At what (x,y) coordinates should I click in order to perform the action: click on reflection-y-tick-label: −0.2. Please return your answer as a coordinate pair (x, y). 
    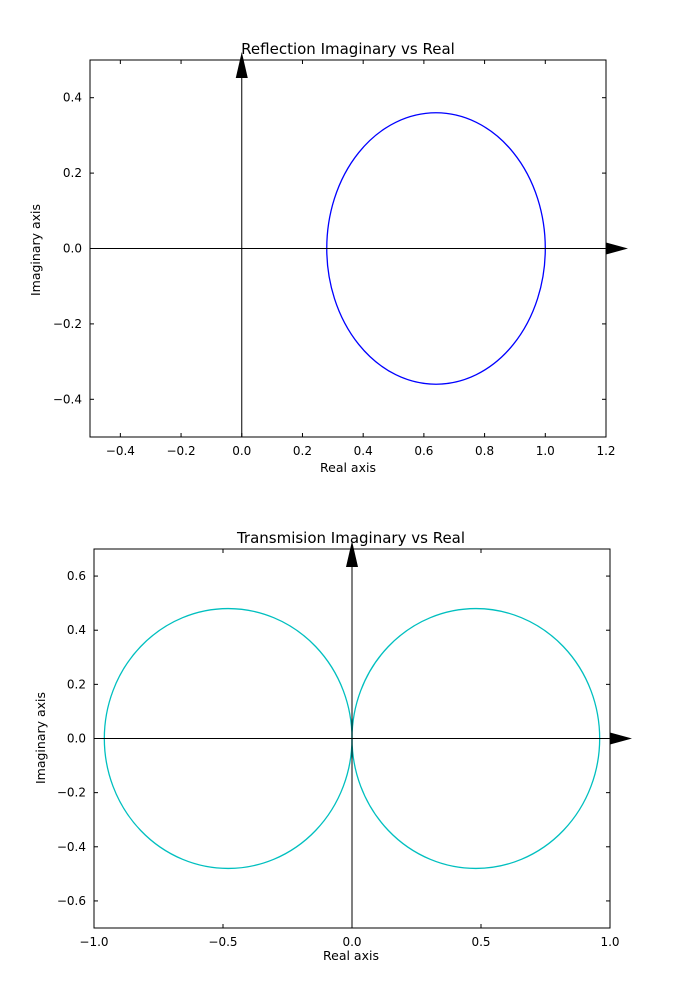
    Looking at the image, I should click on (67, 324).